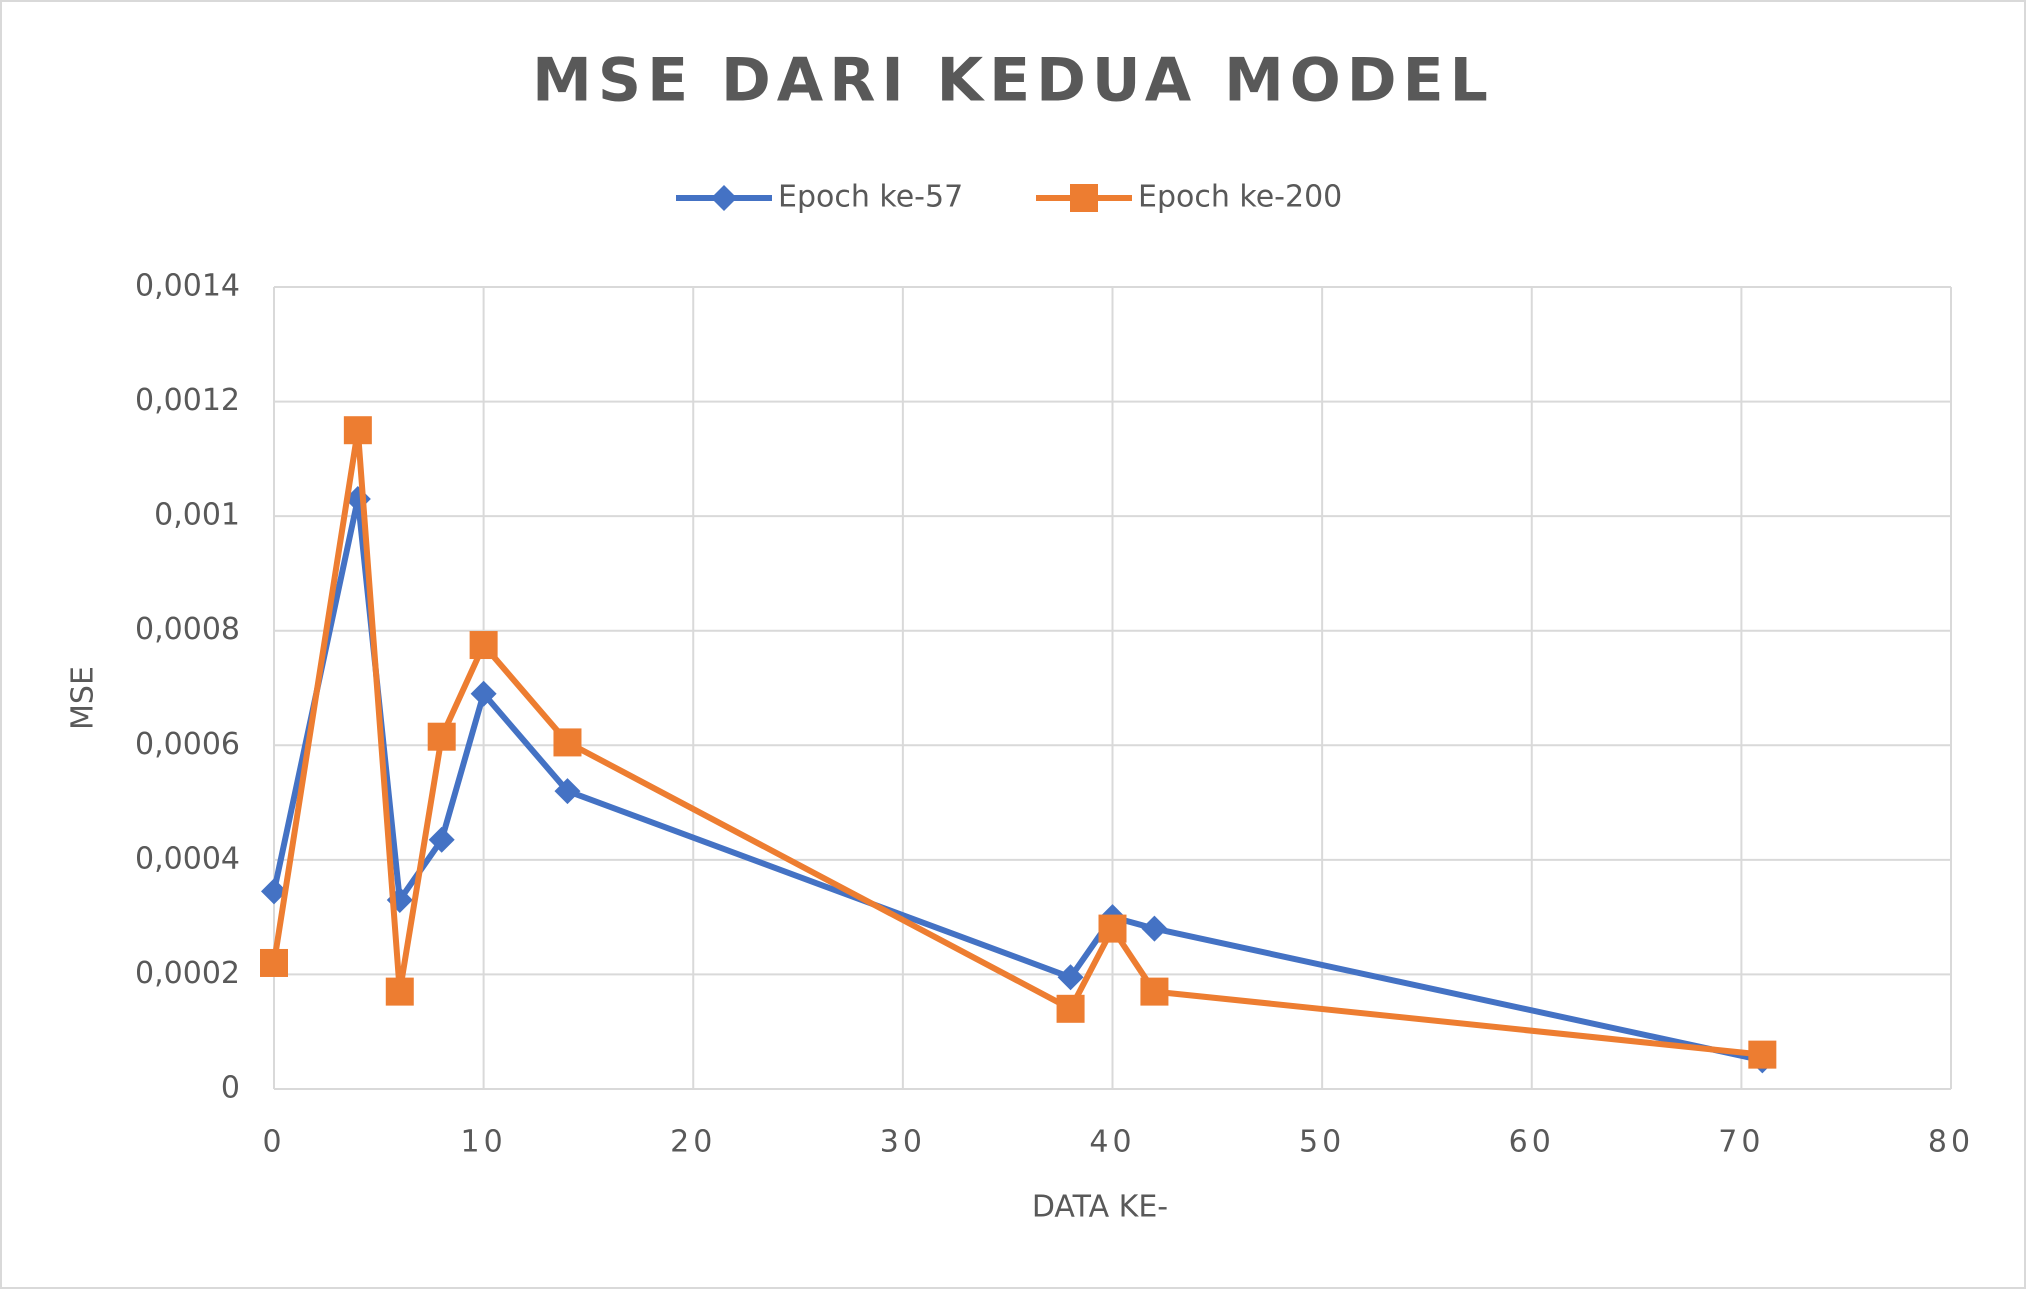 The image size is (2026, 1289). I want to click on x-tick-label: 10, so click(484, 1142).